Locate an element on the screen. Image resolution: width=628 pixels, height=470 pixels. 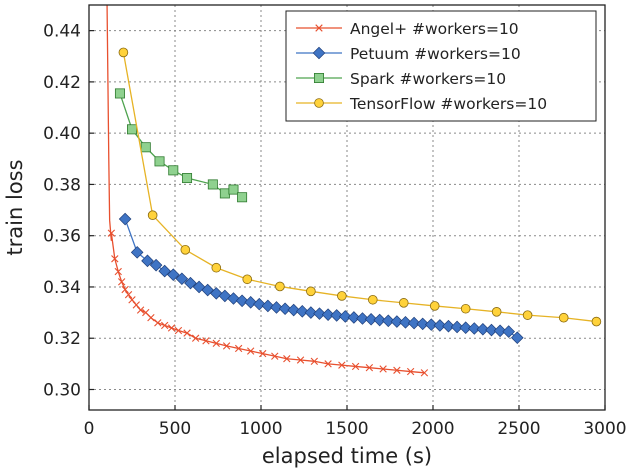
x-tick-label: 500 is located at coordinates (175, 429).